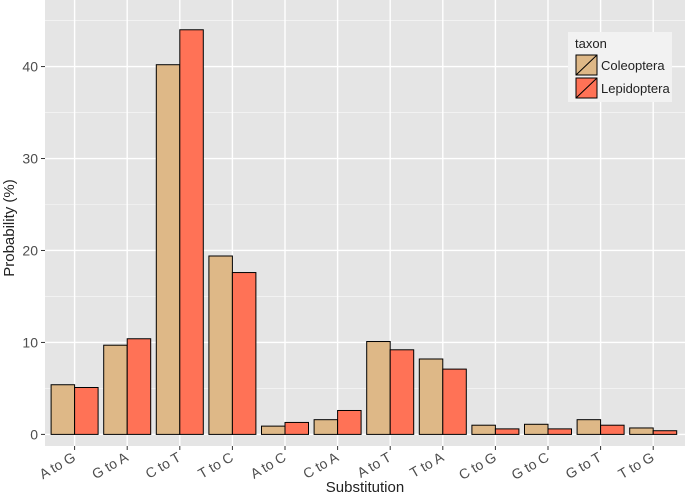  I want to click on x-tick-label: T to C, so click(215, 465).